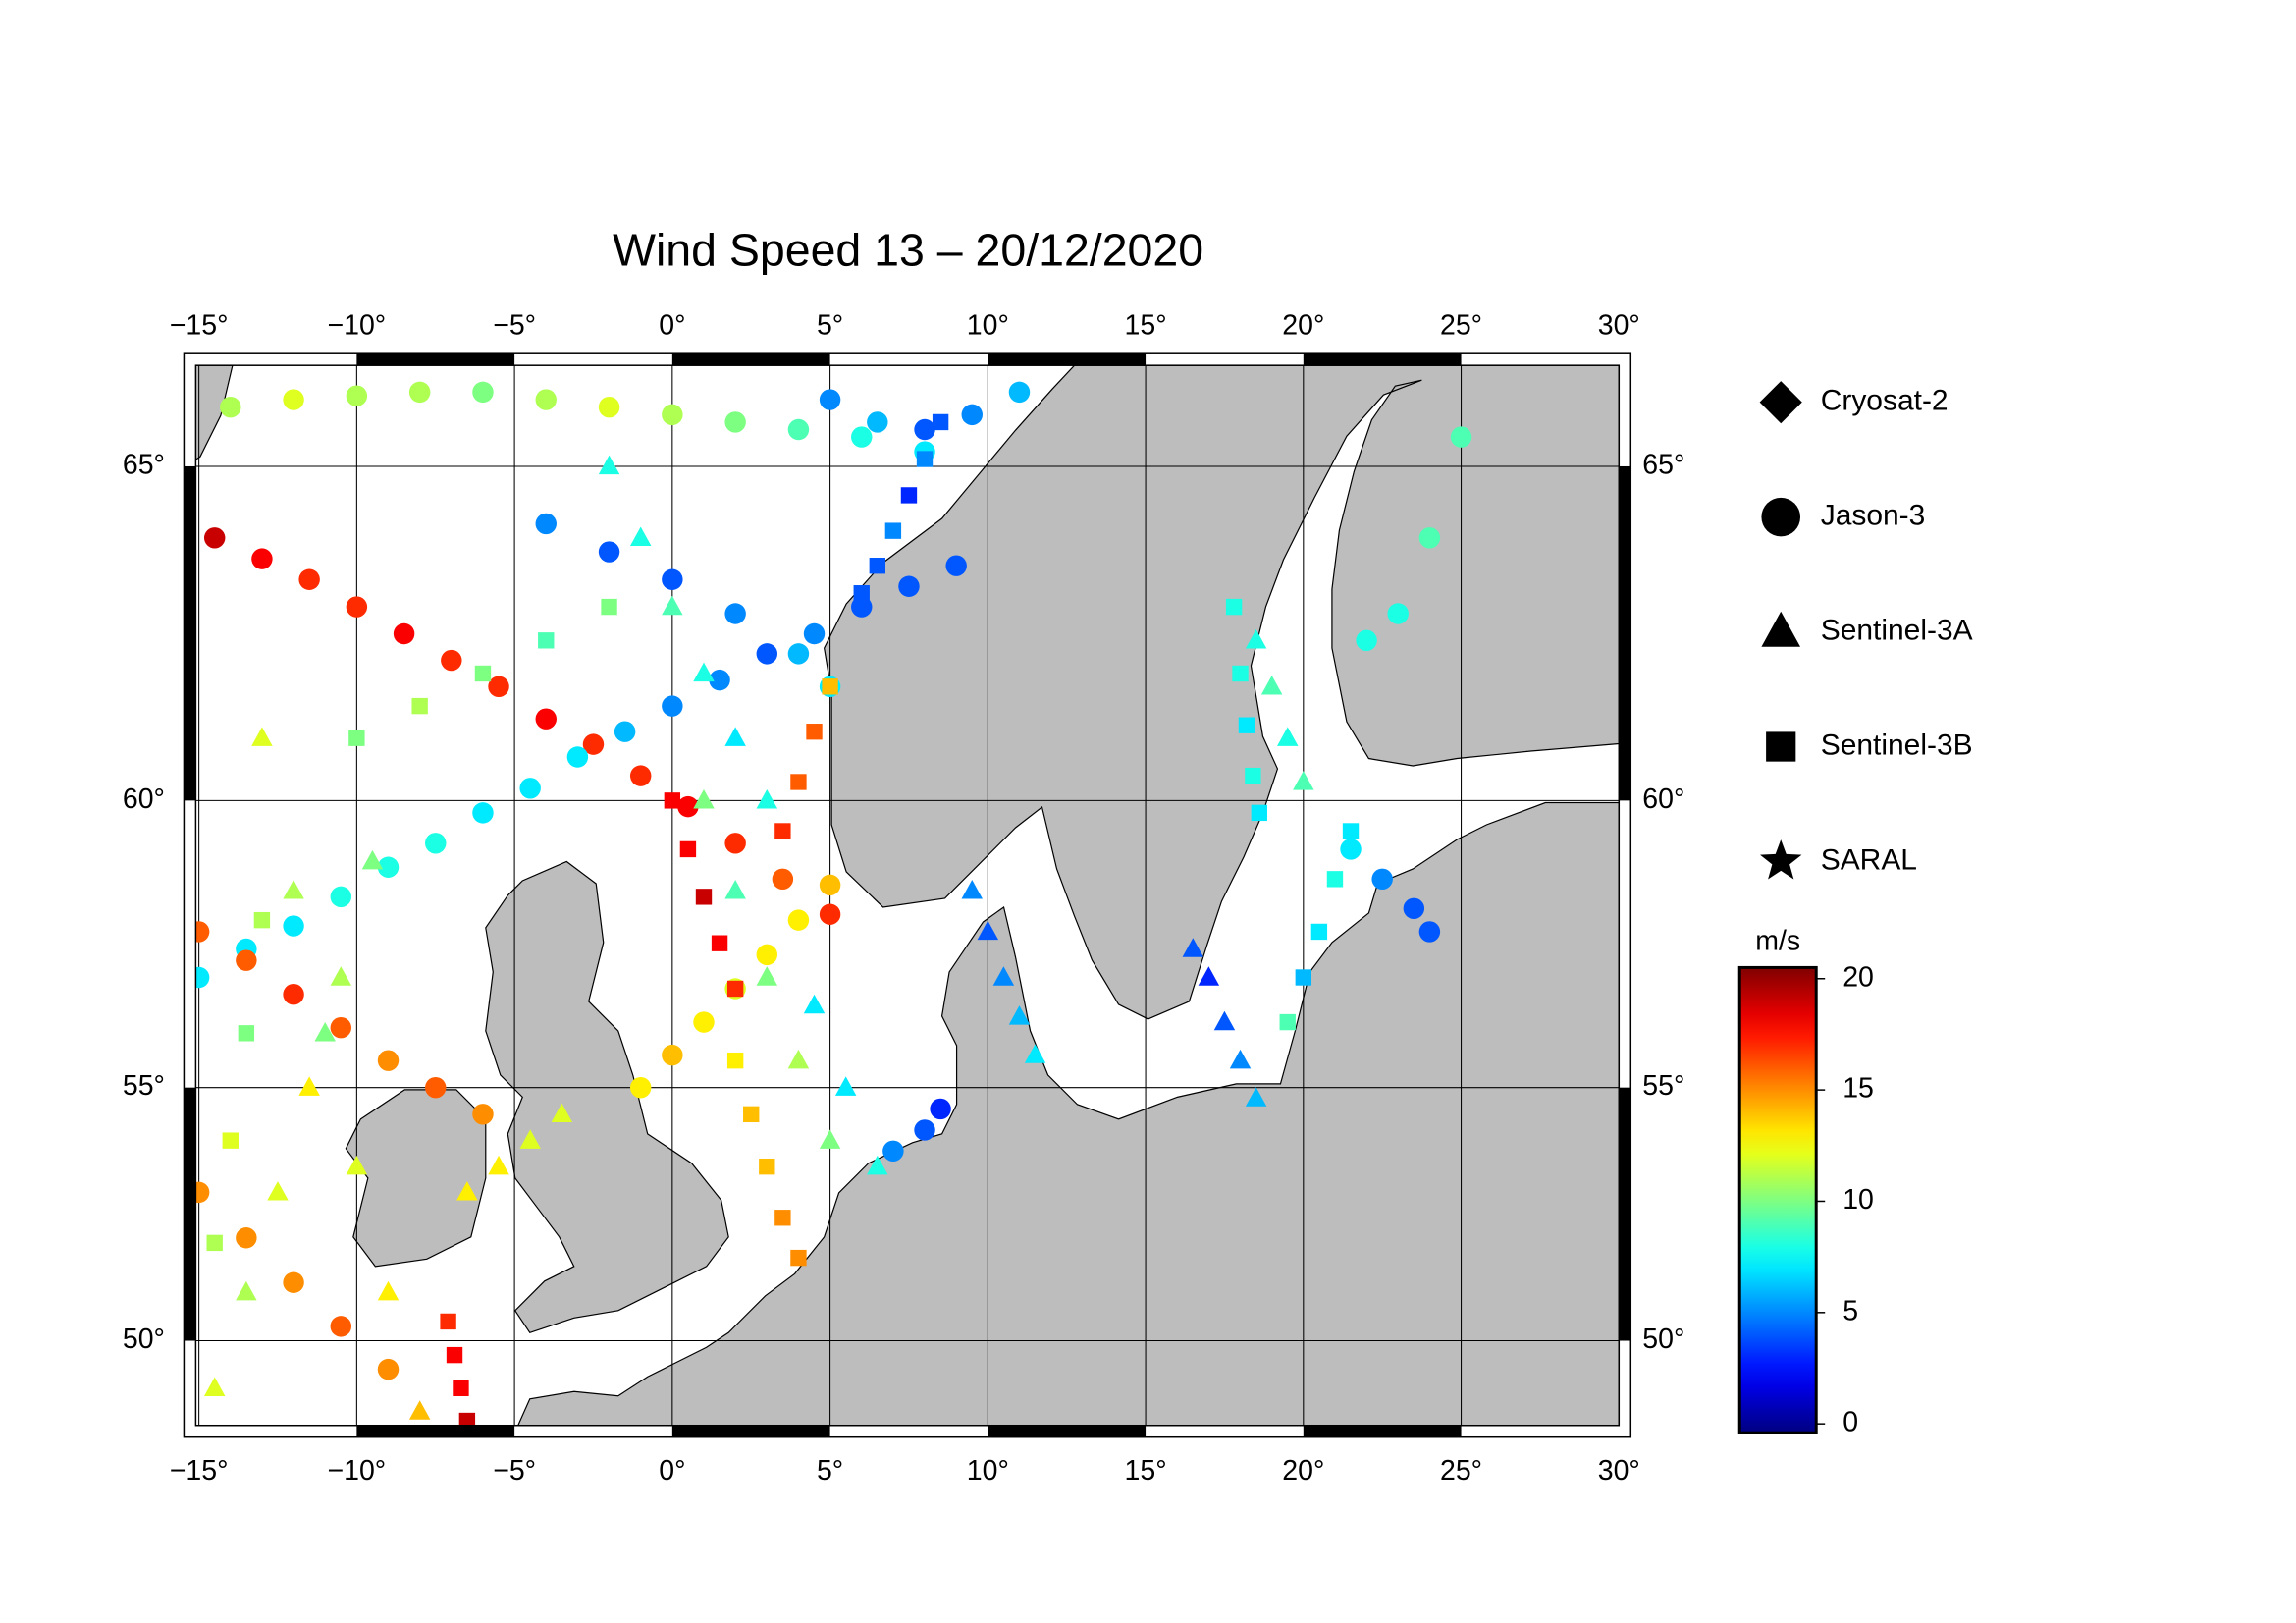 The height and width of the screenshot is (1623, 2296). Describe the element at coordinates (144, 799) in the screenshot. I see `y-tick-label-left: 60°` at that location.